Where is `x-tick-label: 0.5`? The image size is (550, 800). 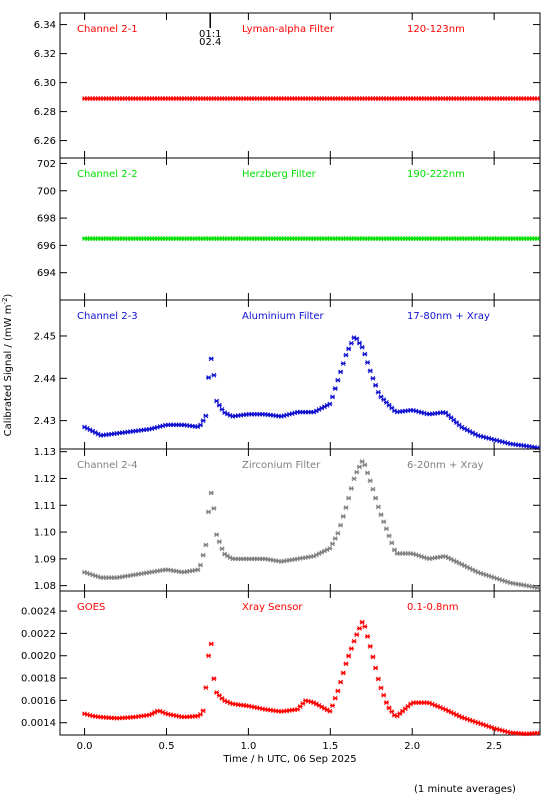
x-tick-label: 0.5 is located at coordinates (167, 746).